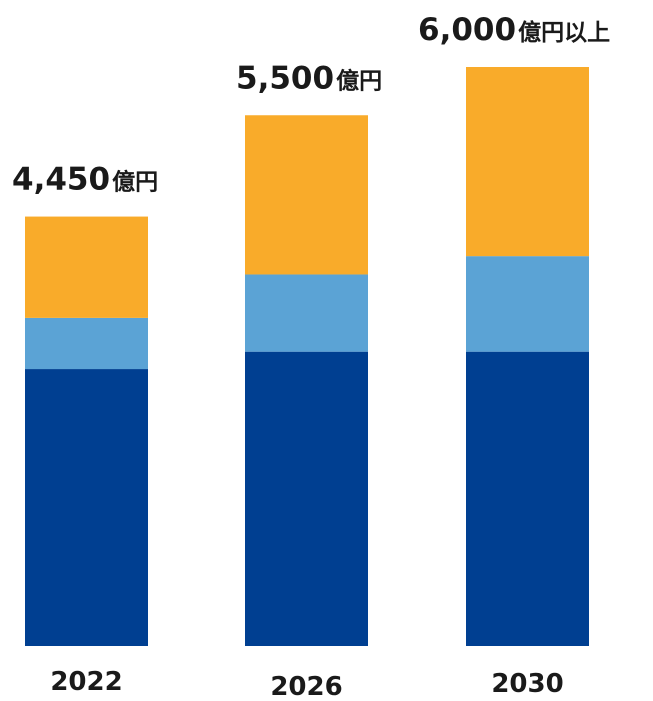  Describe the element at coordinates (359, 80) in the screenshot. I see `total-unit-2026: 億円` at that location.